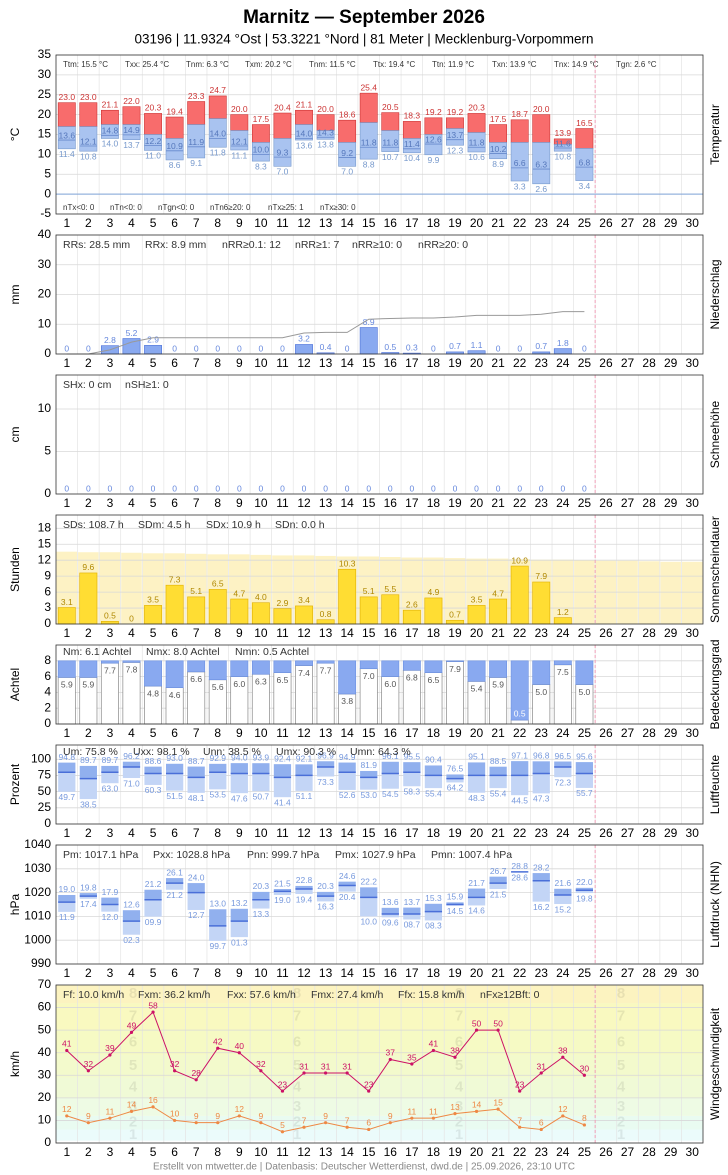 This screenshot has height=1175, width=728. I want to click on value-label: 19.2, so click(433, 112).